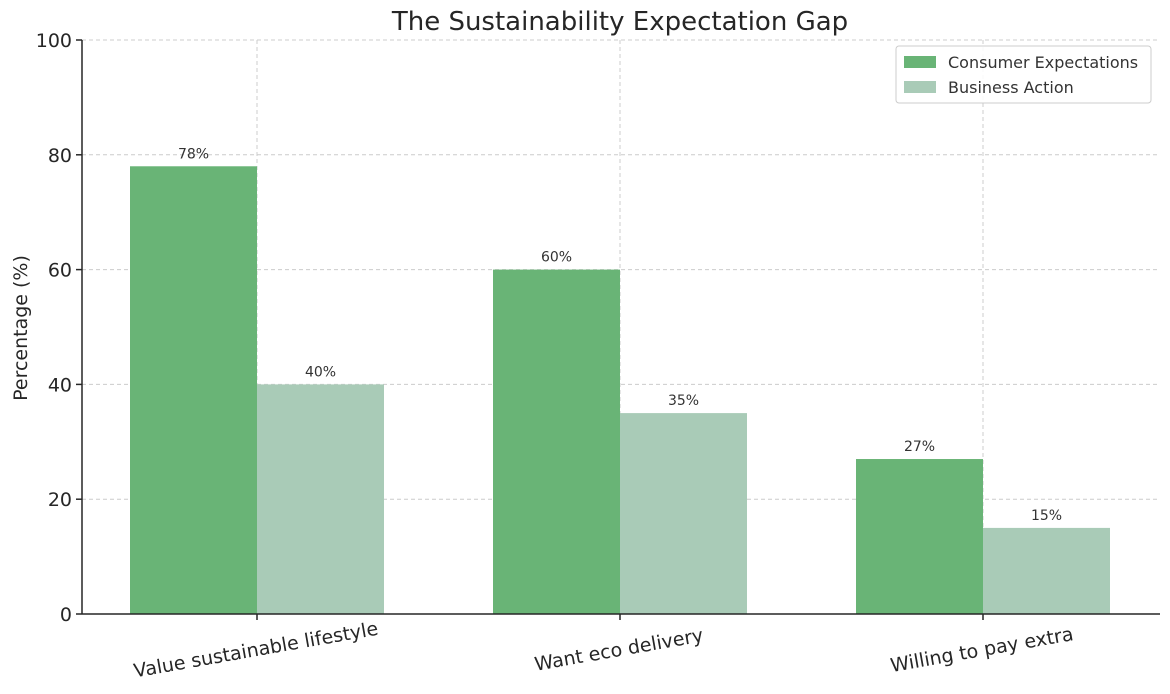 The image size is (1170, 694). I want to click on category-label: Willing to pay extra, so click(982, 650).